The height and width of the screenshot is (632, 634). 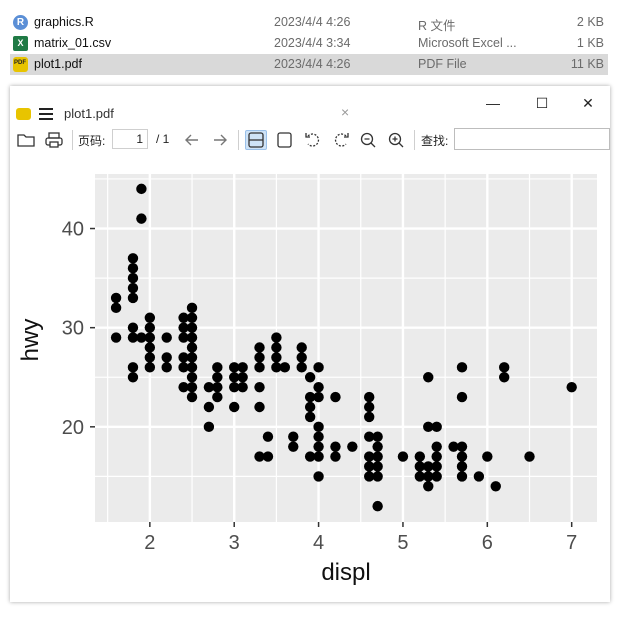 I want to click on hamburger-menu-icon, so click(x=46, y=114).